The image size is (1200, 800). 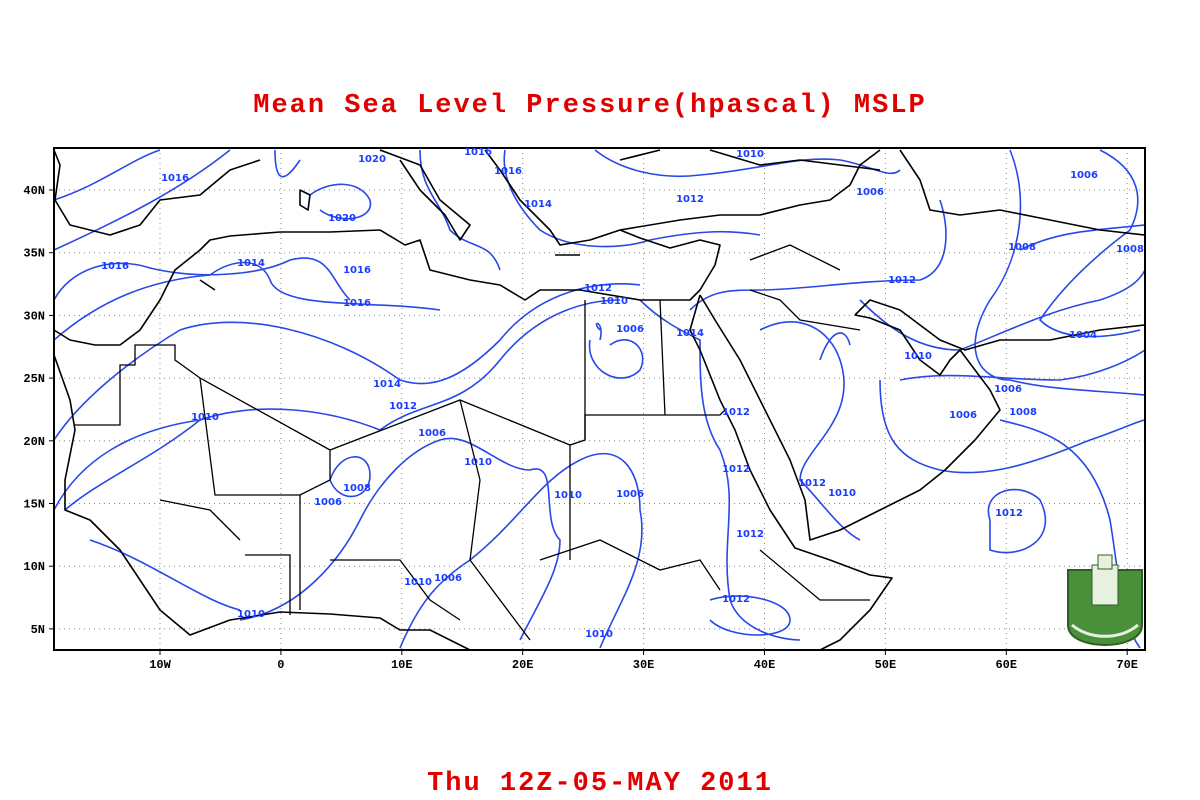 What do you see at coordinates (600, 784) in the screenshot?
I see `date: Thu 12Z-05-MAY 2011` at bounding box center [600, 784].